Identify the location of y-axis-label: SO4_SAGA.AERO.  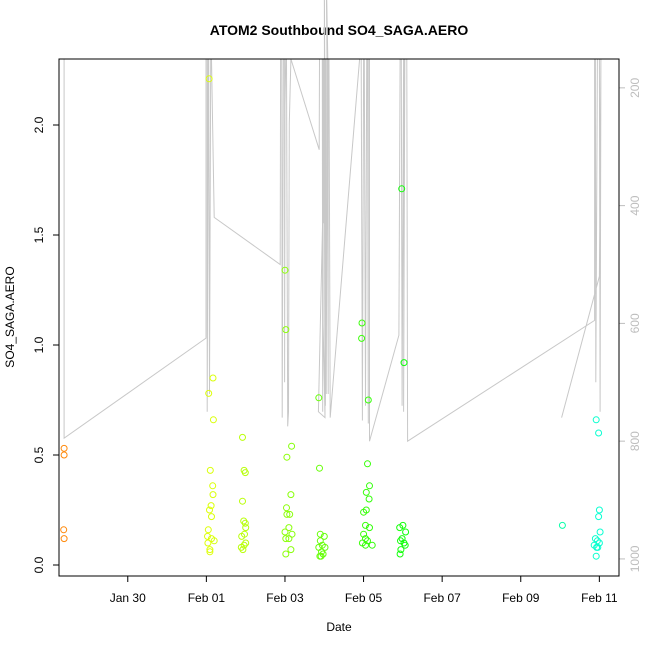
(10, 316).